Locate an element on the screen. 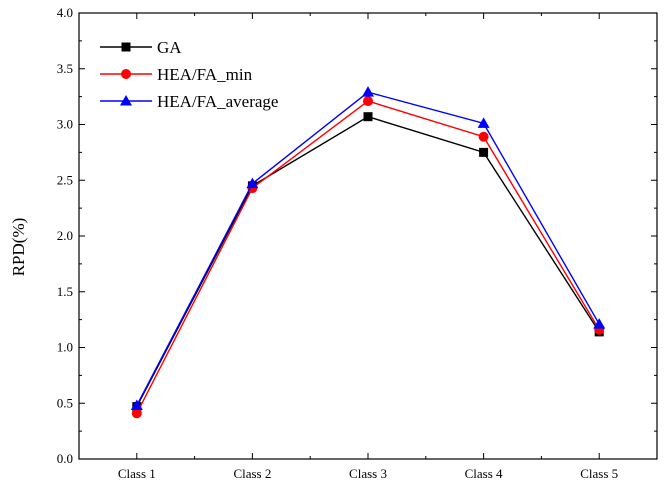  y-tick-label: 4.0 is located at coordinates (65, 12).